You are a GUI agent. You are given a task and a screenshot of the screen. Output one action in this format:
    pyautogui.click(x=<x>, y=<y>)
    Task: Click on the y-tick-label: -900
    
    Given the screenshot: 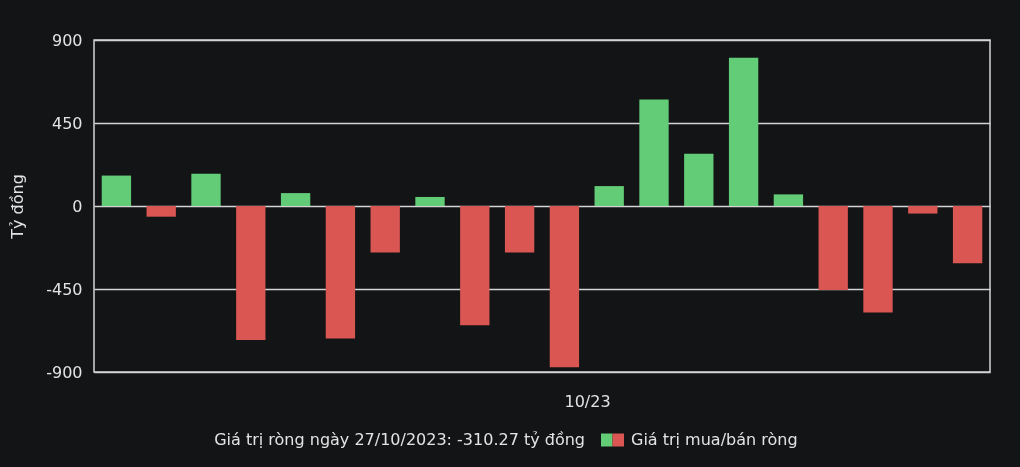 What is the action you would take?
    pyautogui.click(x=64, y=372)
    